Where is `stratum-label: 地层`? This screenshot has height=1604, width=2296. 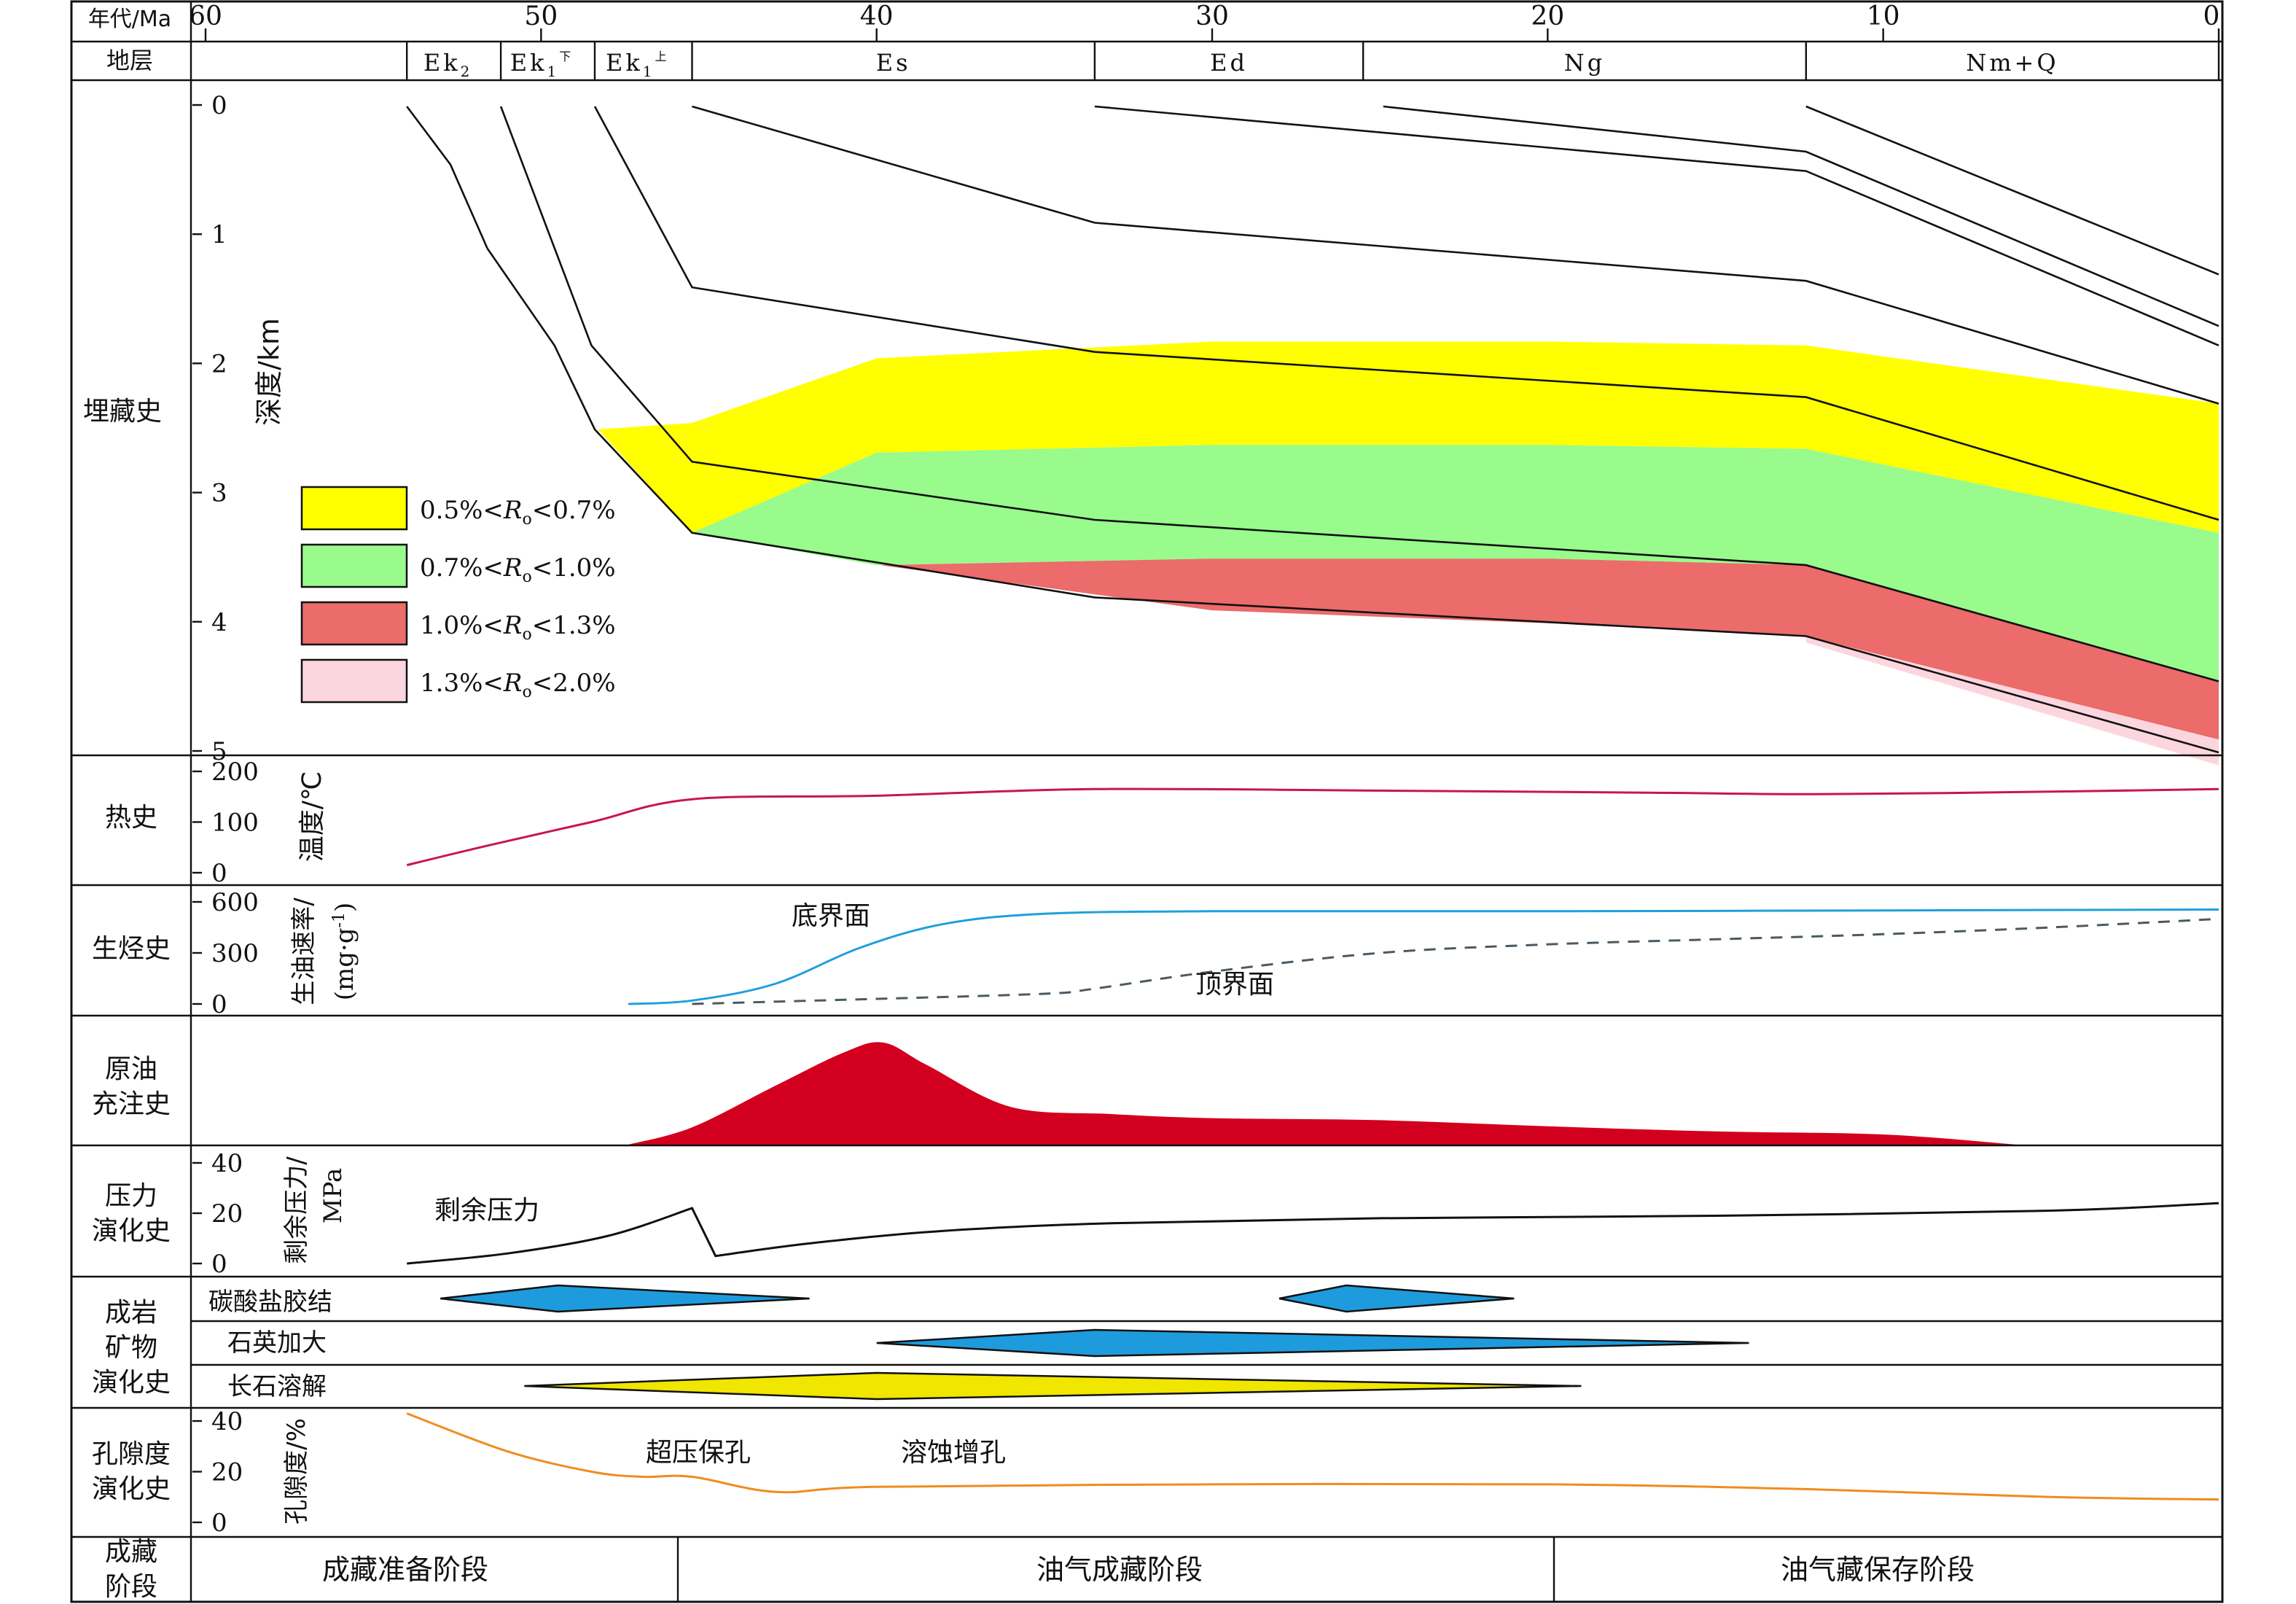 stratum-label: 地层 is located at coordinates (130, 60).